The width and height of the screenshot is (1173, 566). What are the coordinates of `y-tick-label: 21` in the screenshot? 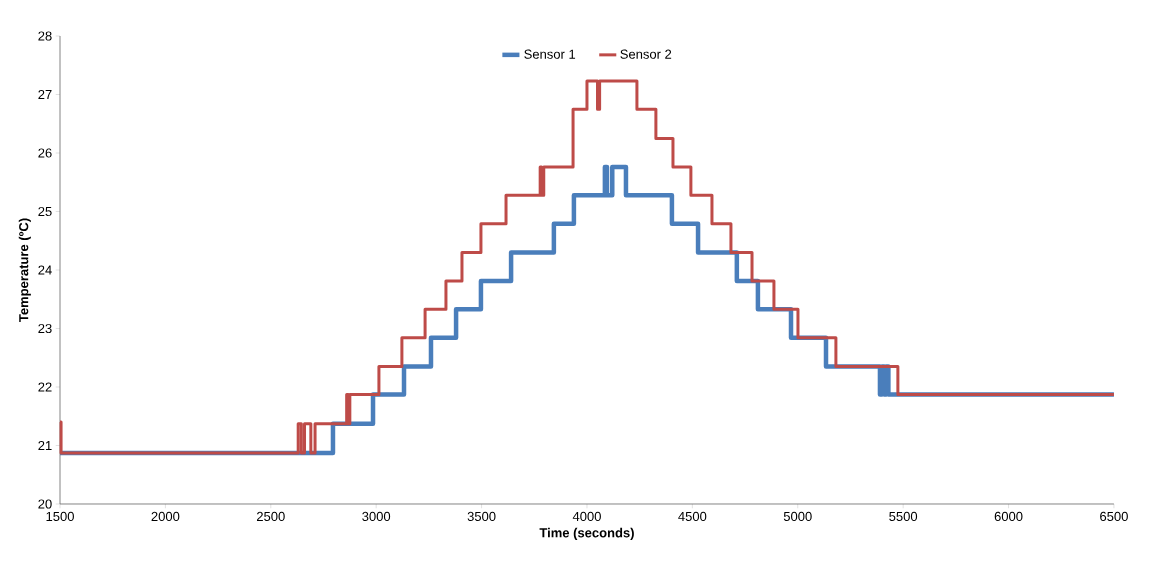 It's located at (45, 445).